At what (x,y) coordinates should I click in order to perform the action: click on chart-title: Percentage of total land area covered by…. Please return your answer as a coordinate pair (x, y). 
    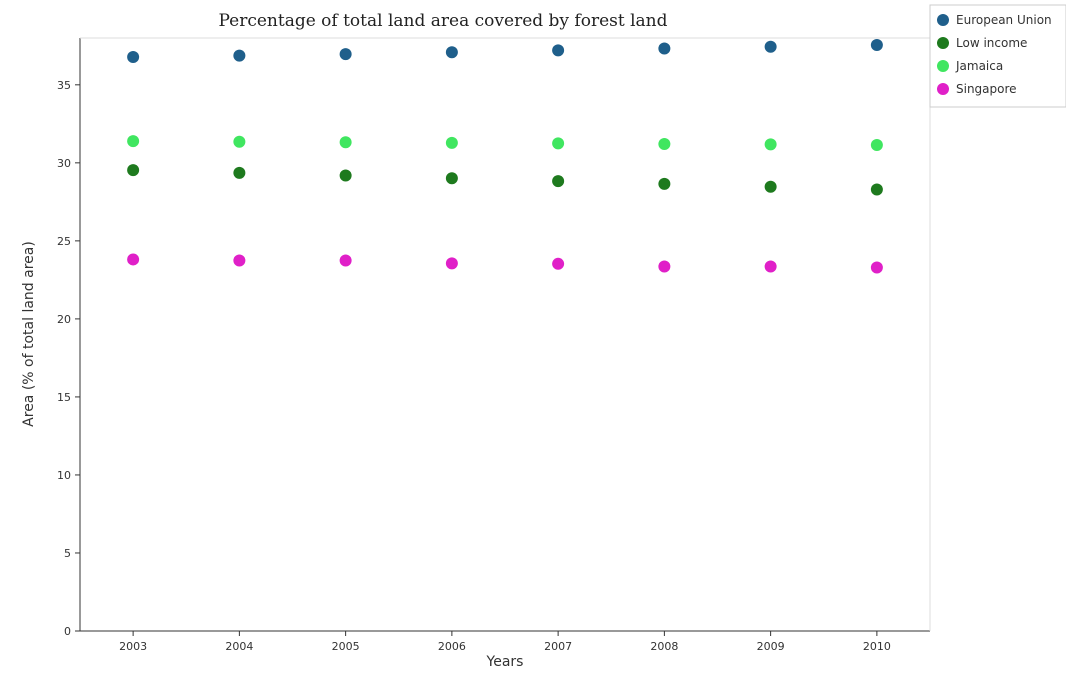
    Looking at the image, I should click on (442, 21).